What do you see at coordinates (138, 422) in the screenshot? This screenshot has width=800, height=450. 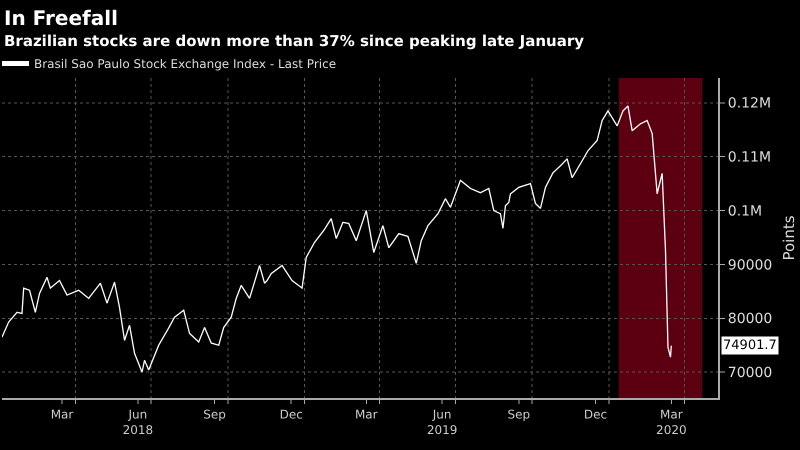 I see `x-tick-label: Jun 2018` at bounding box center [138, 422].